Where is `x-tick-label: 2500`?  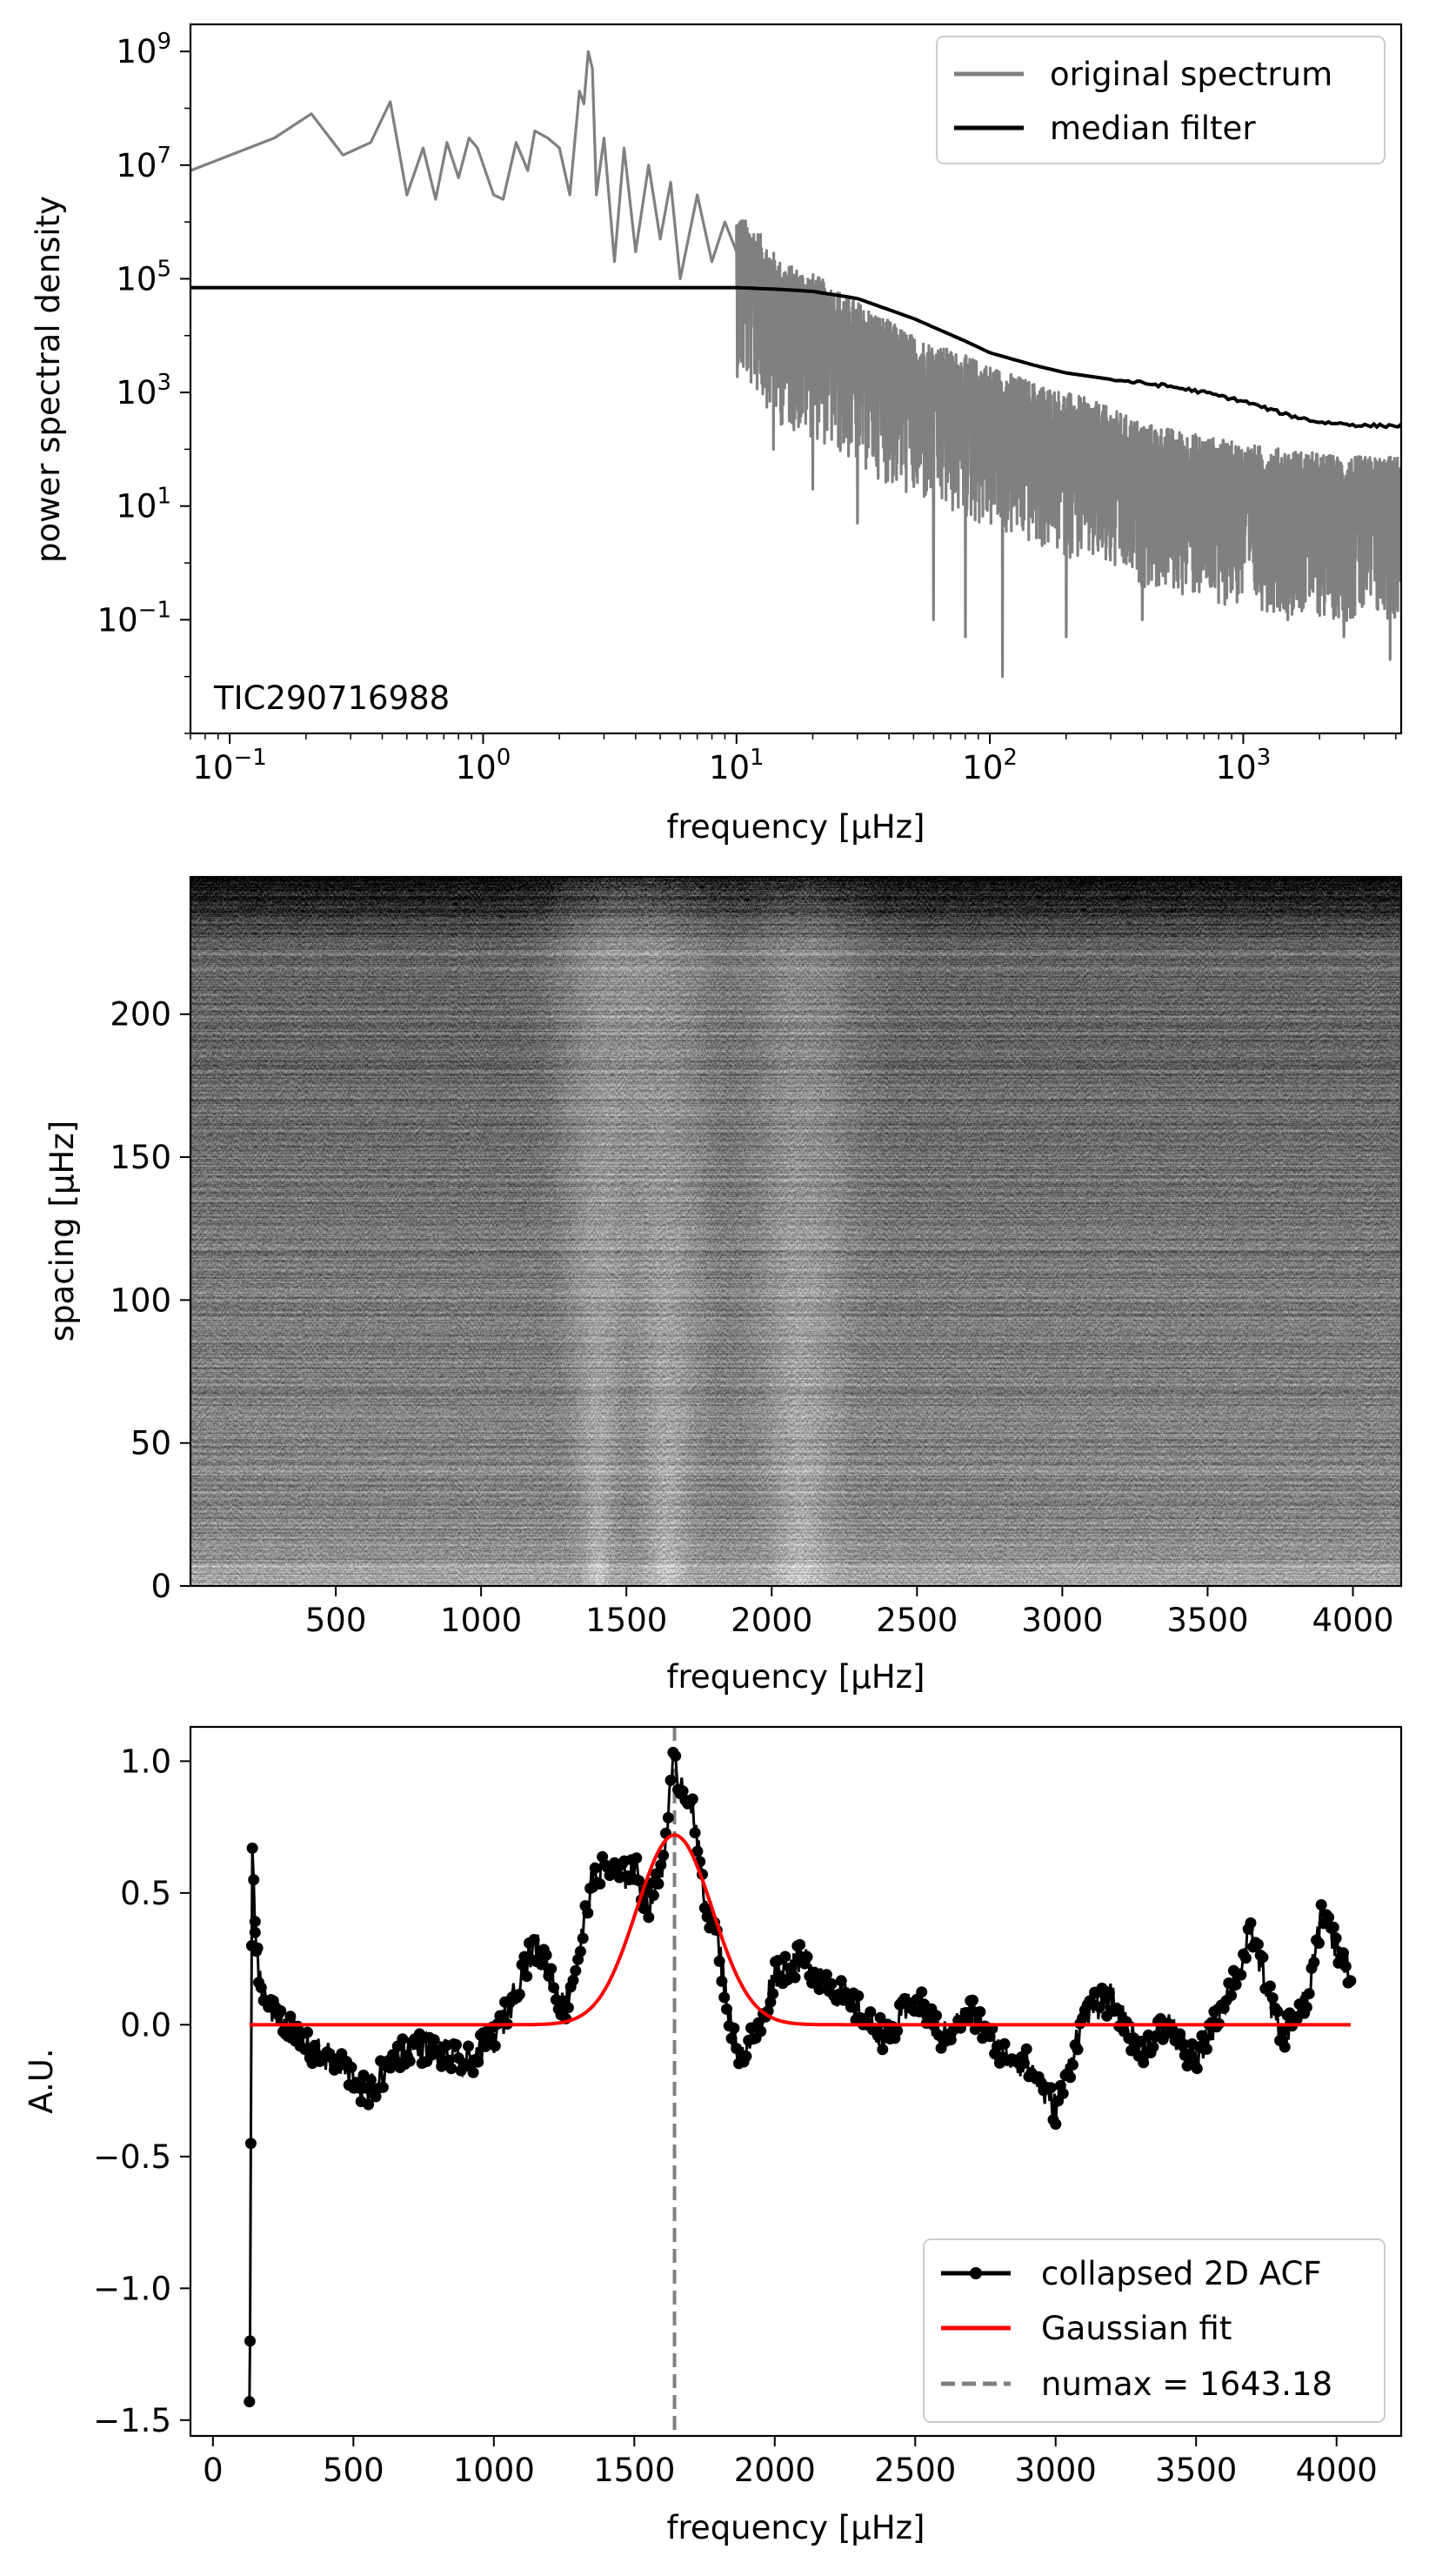 x-tick-label: 2500 is located at coordinates (915, 2470).